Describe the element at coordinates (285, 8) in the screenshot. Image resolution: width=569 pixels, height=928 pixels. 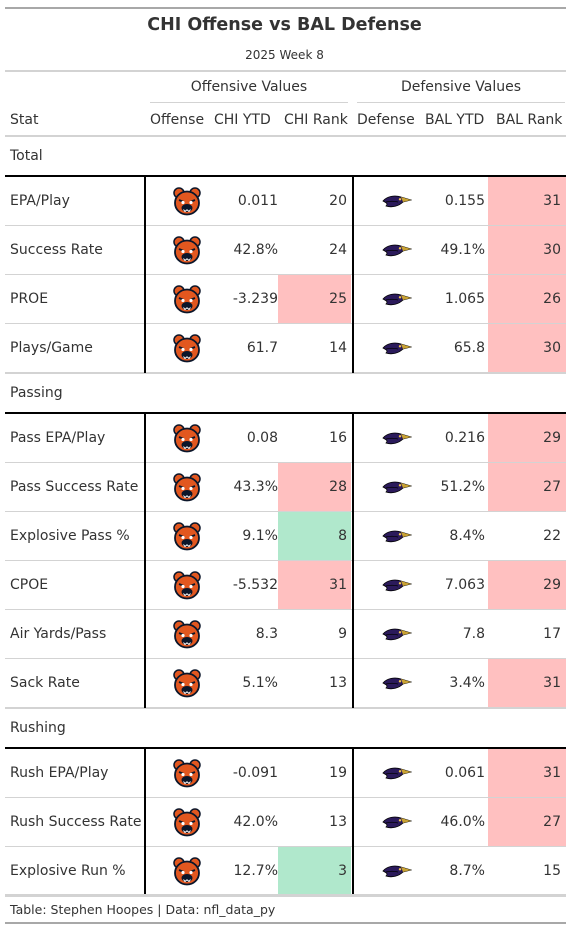
I see `top-rule` at that location.